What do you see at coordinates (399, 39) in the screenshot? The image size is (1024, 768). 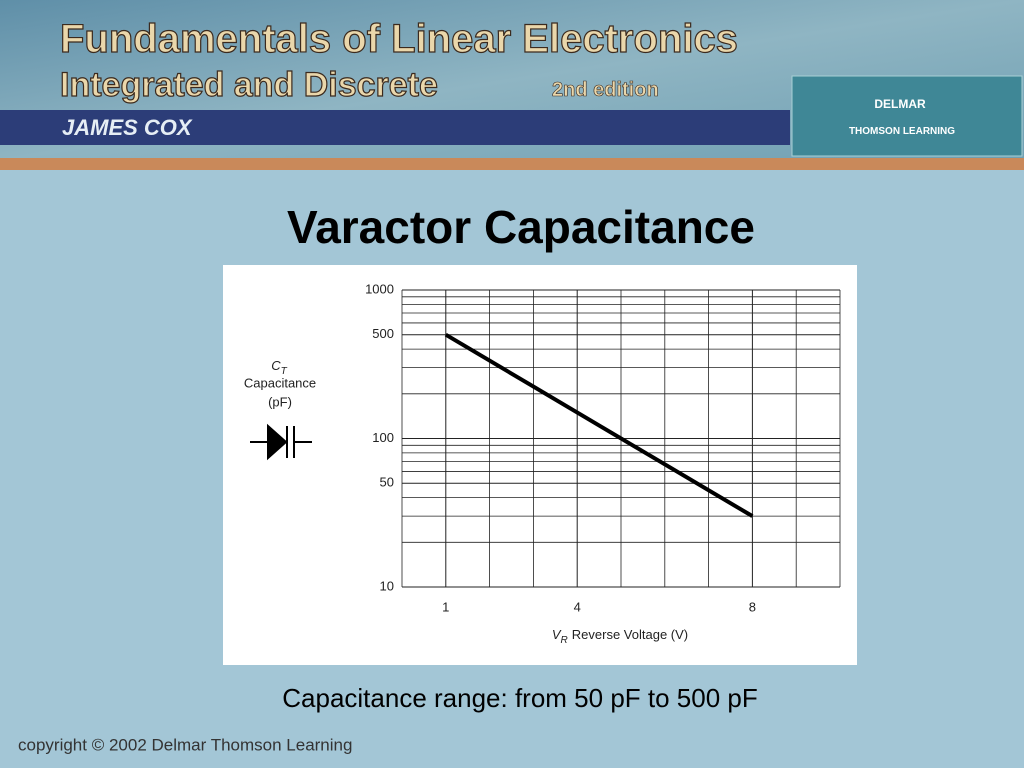 I see `header-title: Fundamentals of Linear Electronics` at bounding box center [399, 39].